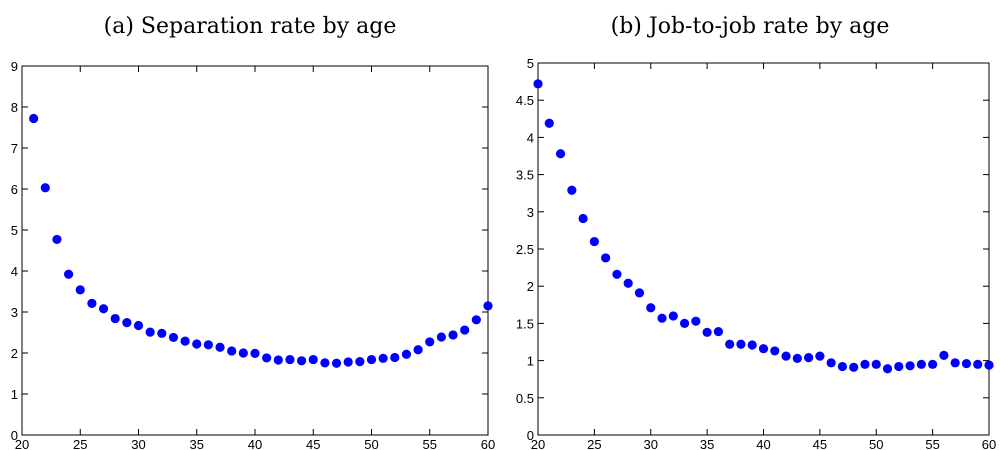 This screenshot has width=1000, height=450. Describe the element at coordinates (14, 107) in the screenshot. I see `y-tick-label: 8` at that location.